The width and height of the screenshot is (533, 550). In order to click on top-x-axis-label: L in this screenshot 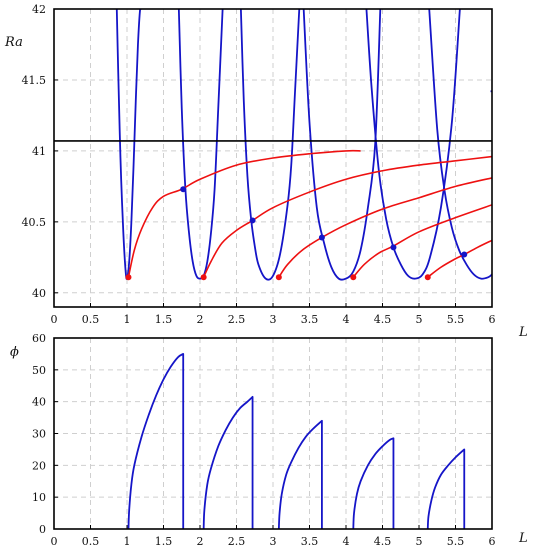, I will do `click(523, 332)`.